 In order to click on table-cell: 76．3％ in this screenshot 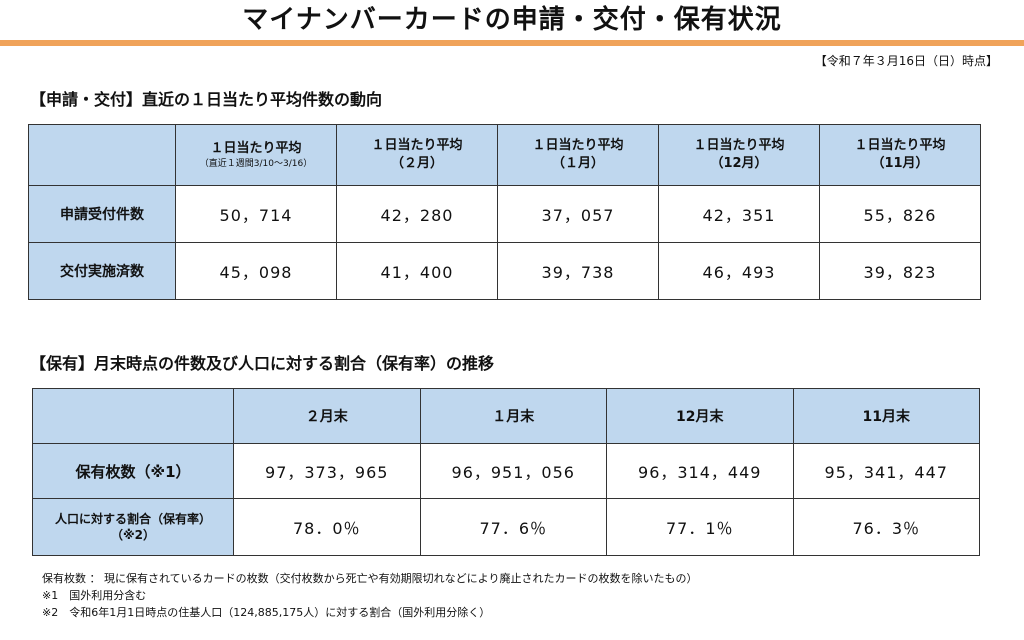, I will do `click(886, 527)`.